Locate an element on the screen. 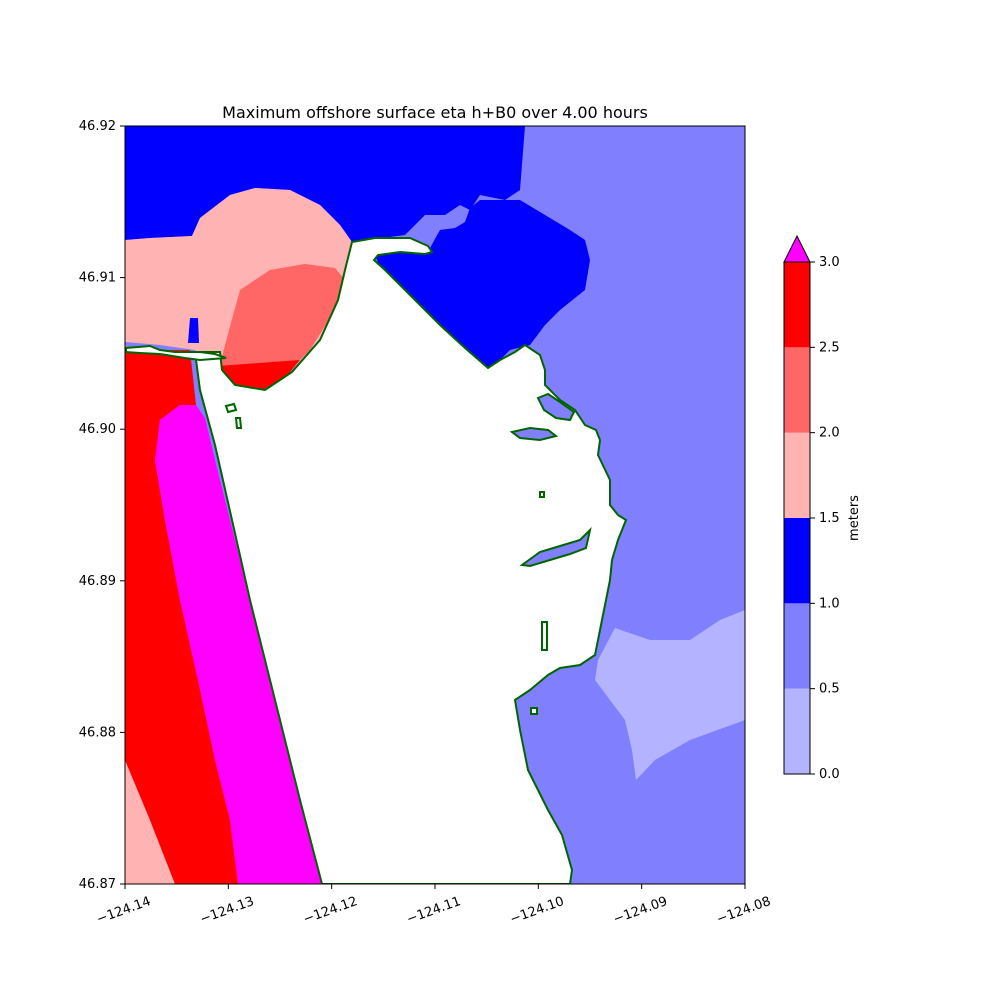 This screenshot has height=1000, width=1000. region-1.0-1.5-patch is located at coordinates (193, 330).